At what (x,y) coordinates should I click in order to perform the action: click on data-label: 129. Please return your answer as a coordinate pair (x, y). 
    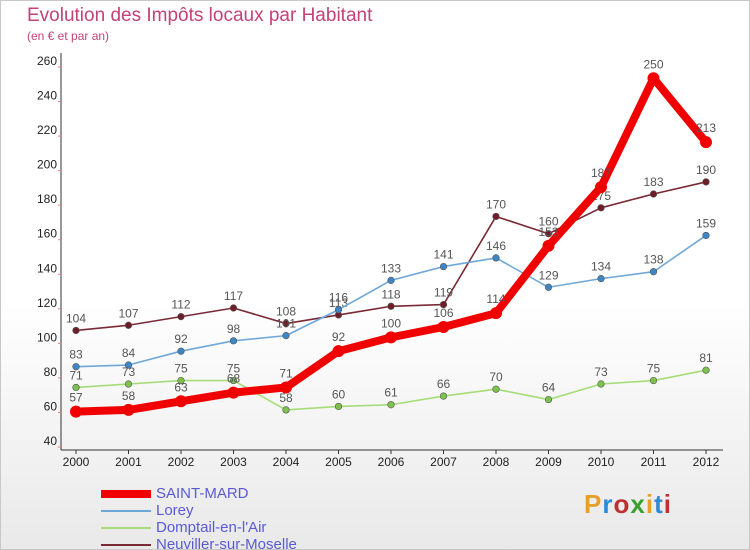
    Looking at the image, I should click on (548, 275).